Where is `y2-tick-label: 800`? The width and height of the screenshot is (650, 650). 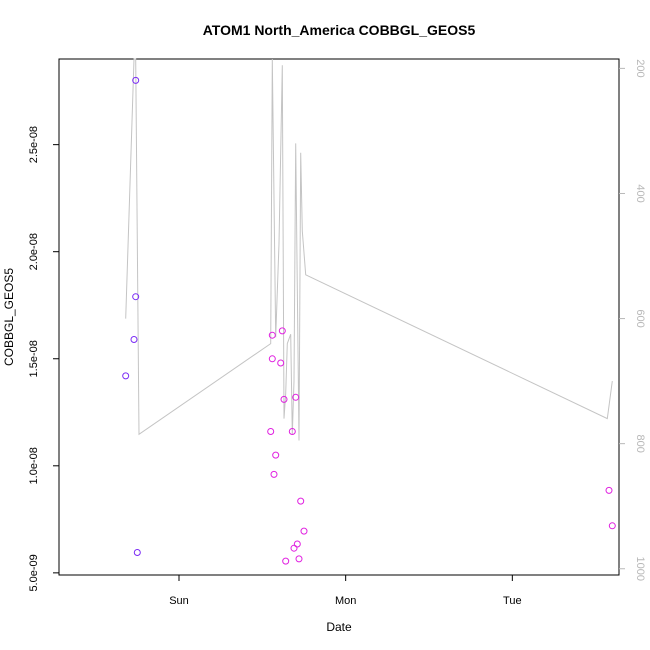 y2-tick-label: 800 is located at coordinates (640, 444).